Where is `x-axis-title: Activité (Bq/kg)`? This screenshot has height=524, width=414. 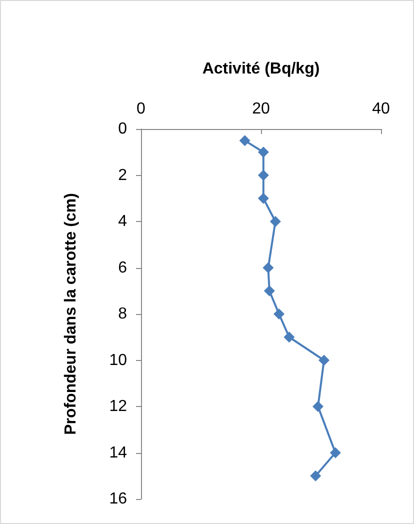
x-axis-title: Activité (Bq/kg) is located at coordinates (261, 69).